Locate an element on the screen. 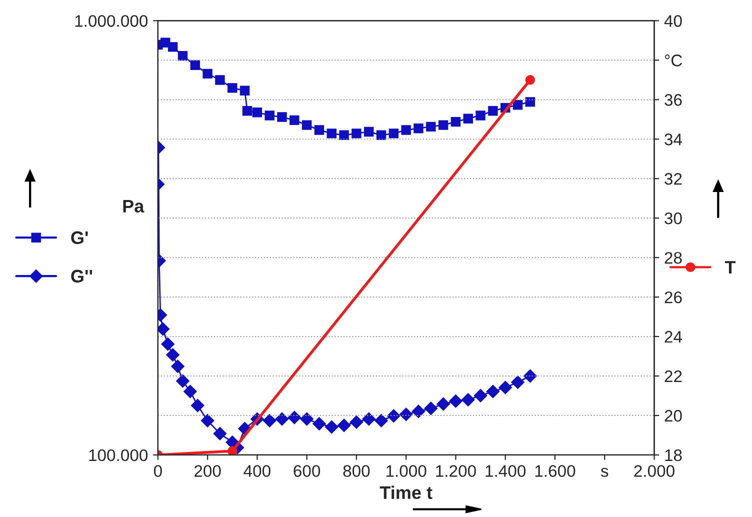  y2-tick-label: 32 is located at coordinates (673, 179).